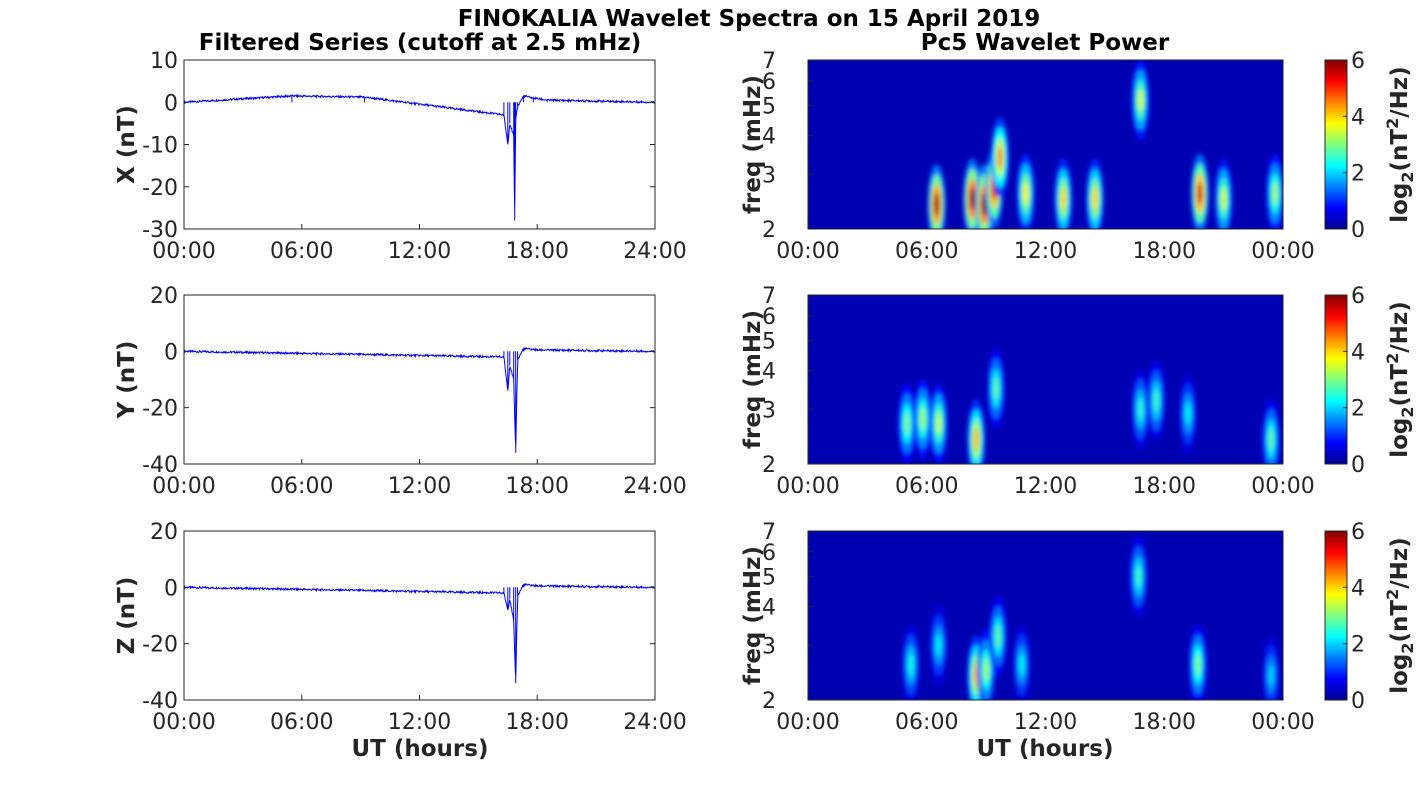 This screenshot has height=788, width=1418. Describe the element at coordinates (1358, 409) in the screenshot. I see `y-wavelet-cbar-tick-label: 2` at that location.